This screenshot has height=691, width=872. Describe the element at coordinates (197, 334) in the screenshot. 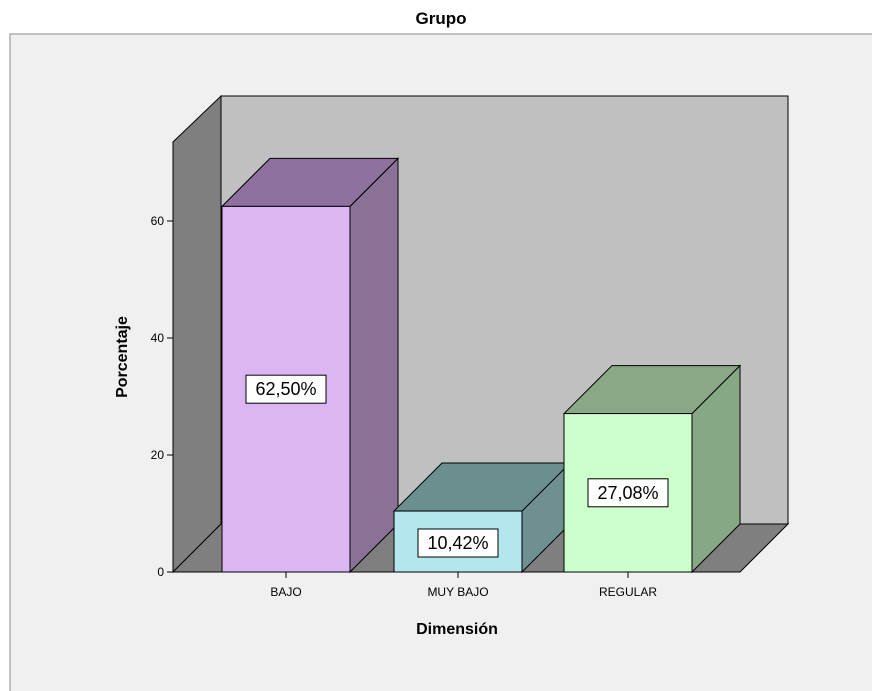

I see `side-wall` at that location.